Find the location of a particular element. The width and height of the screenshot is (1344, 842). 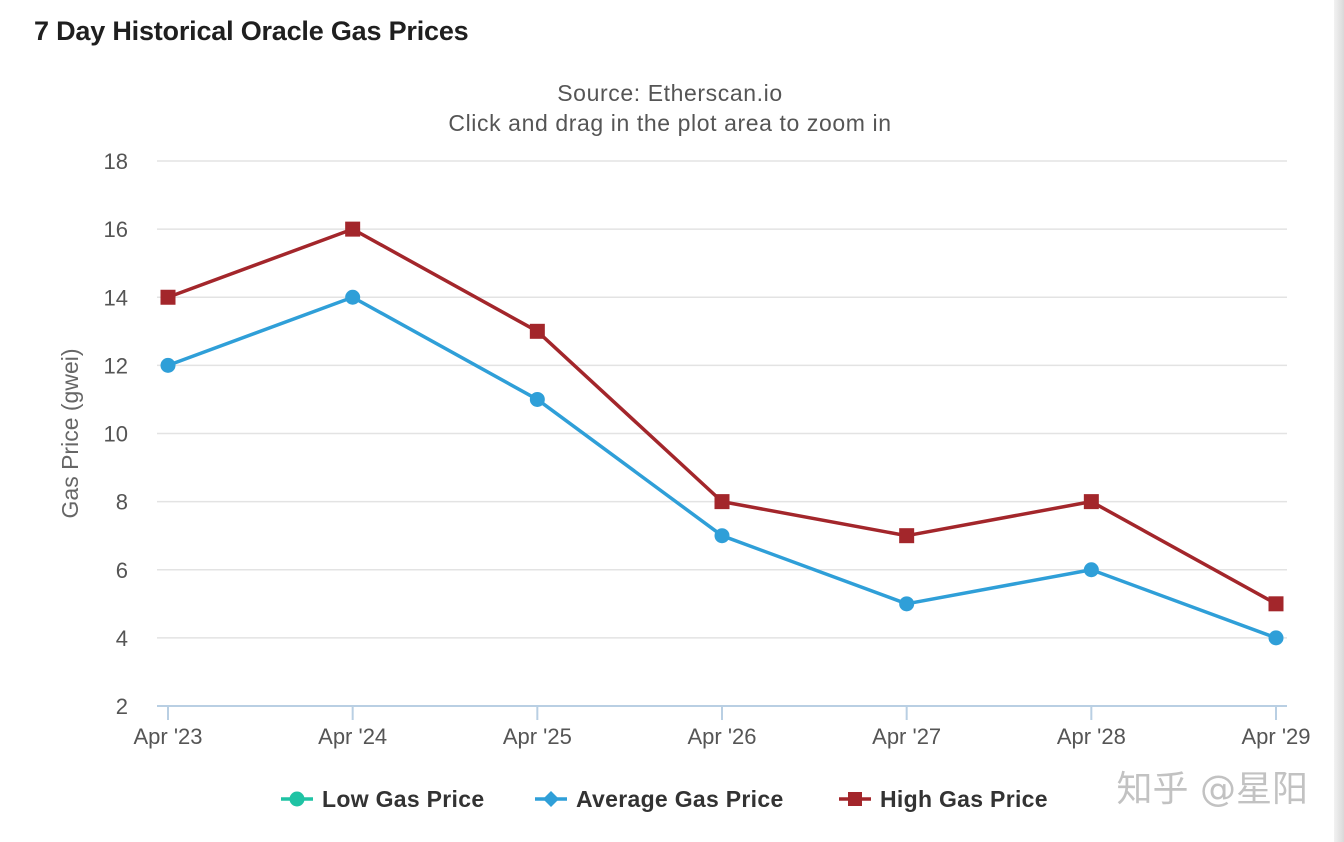

y-axis-title: Gas Price (gwei) is located at coordinates (70, 434).